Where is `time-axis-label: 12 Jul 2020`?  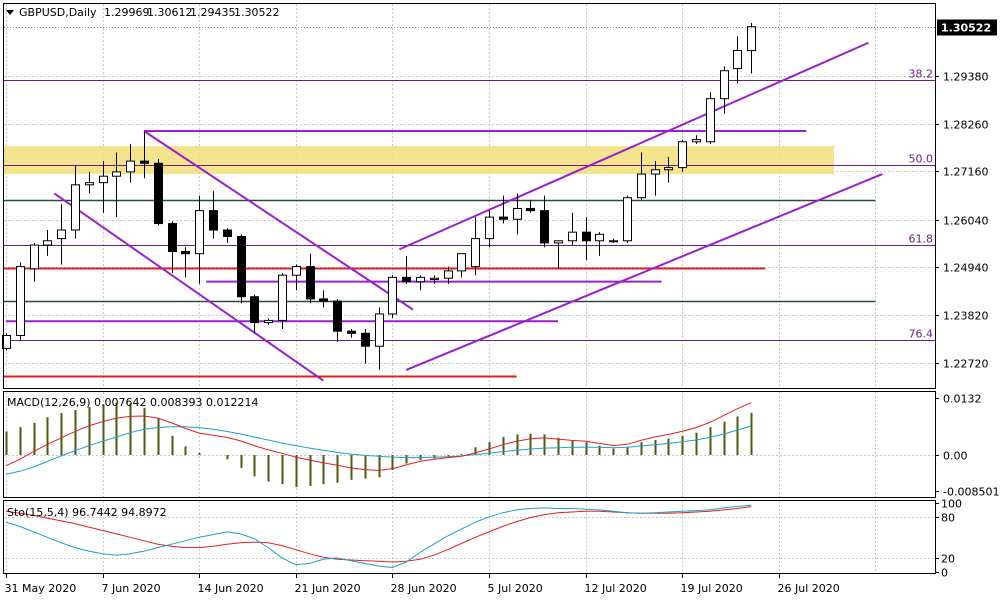
time-axis-label: 12 Jul 2020 is located at coordinates (616, 588).